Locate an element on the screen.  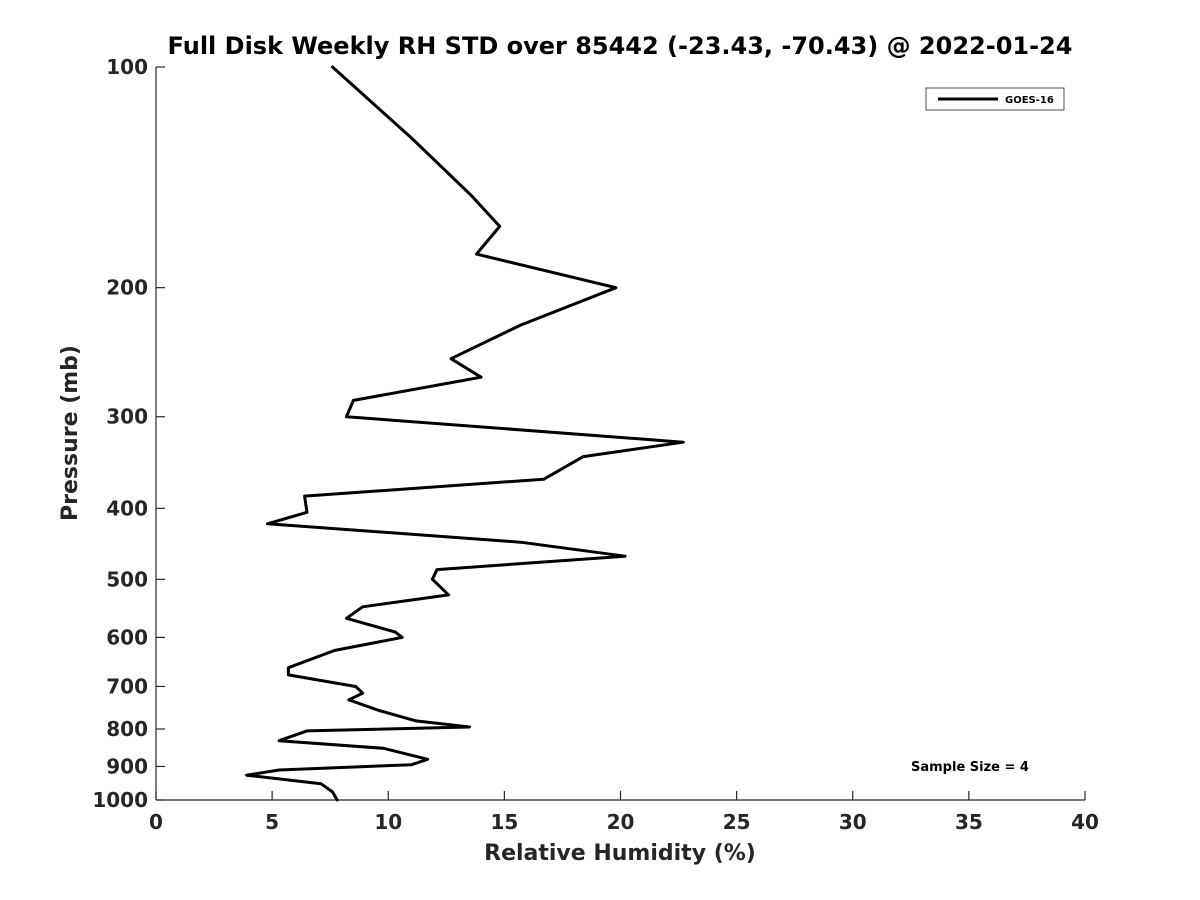
x-tick-label: 15 is located at coordinates (504, 822).